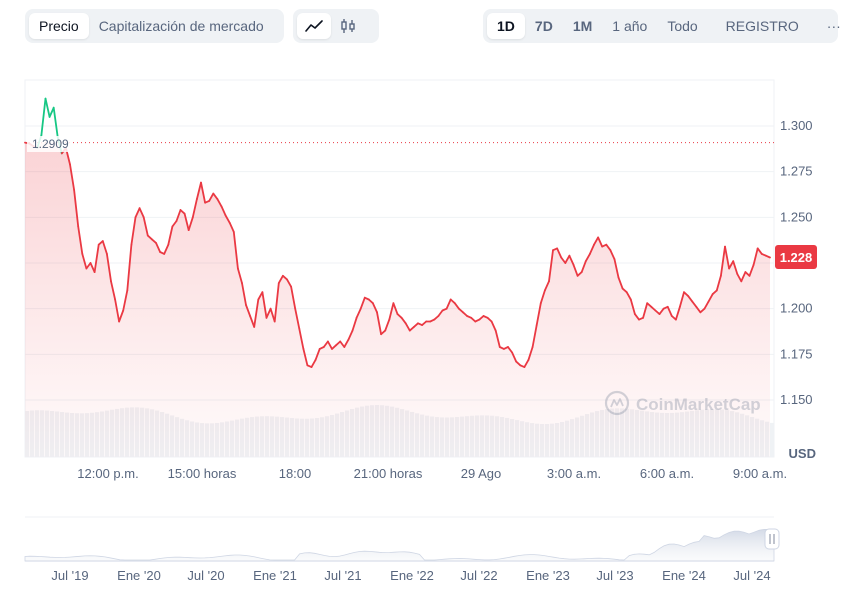 This screenshot has height=601, width=864. I want to click on range-1d: 1D, so click(506, 26).